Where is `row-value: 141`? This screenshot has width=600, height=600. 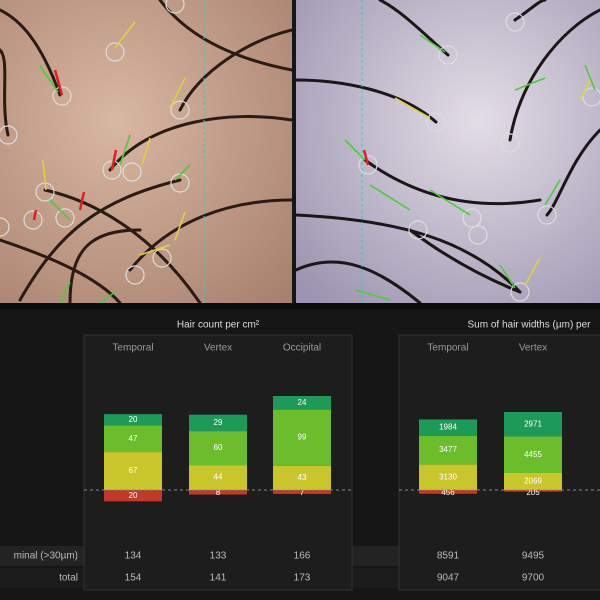 row-value: 141 is located at coordinates (218, 578).